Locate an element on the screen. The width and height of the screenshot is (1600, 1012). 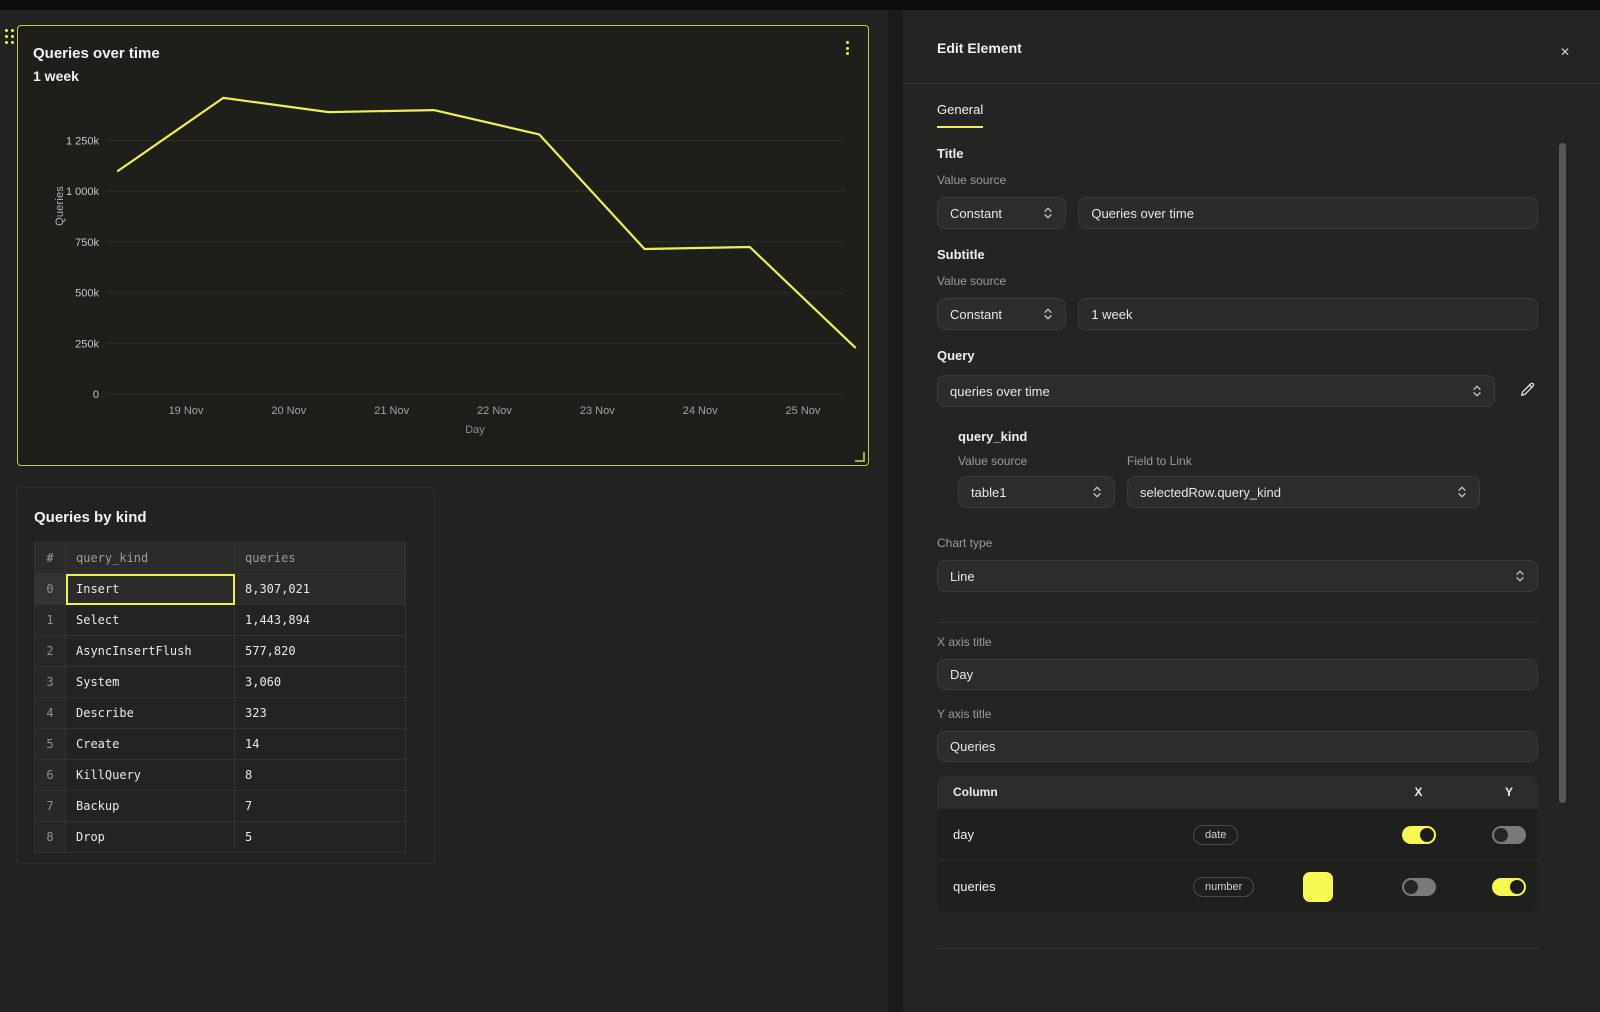
svg-text: 22 Nov is located at coordinates (494, 411).